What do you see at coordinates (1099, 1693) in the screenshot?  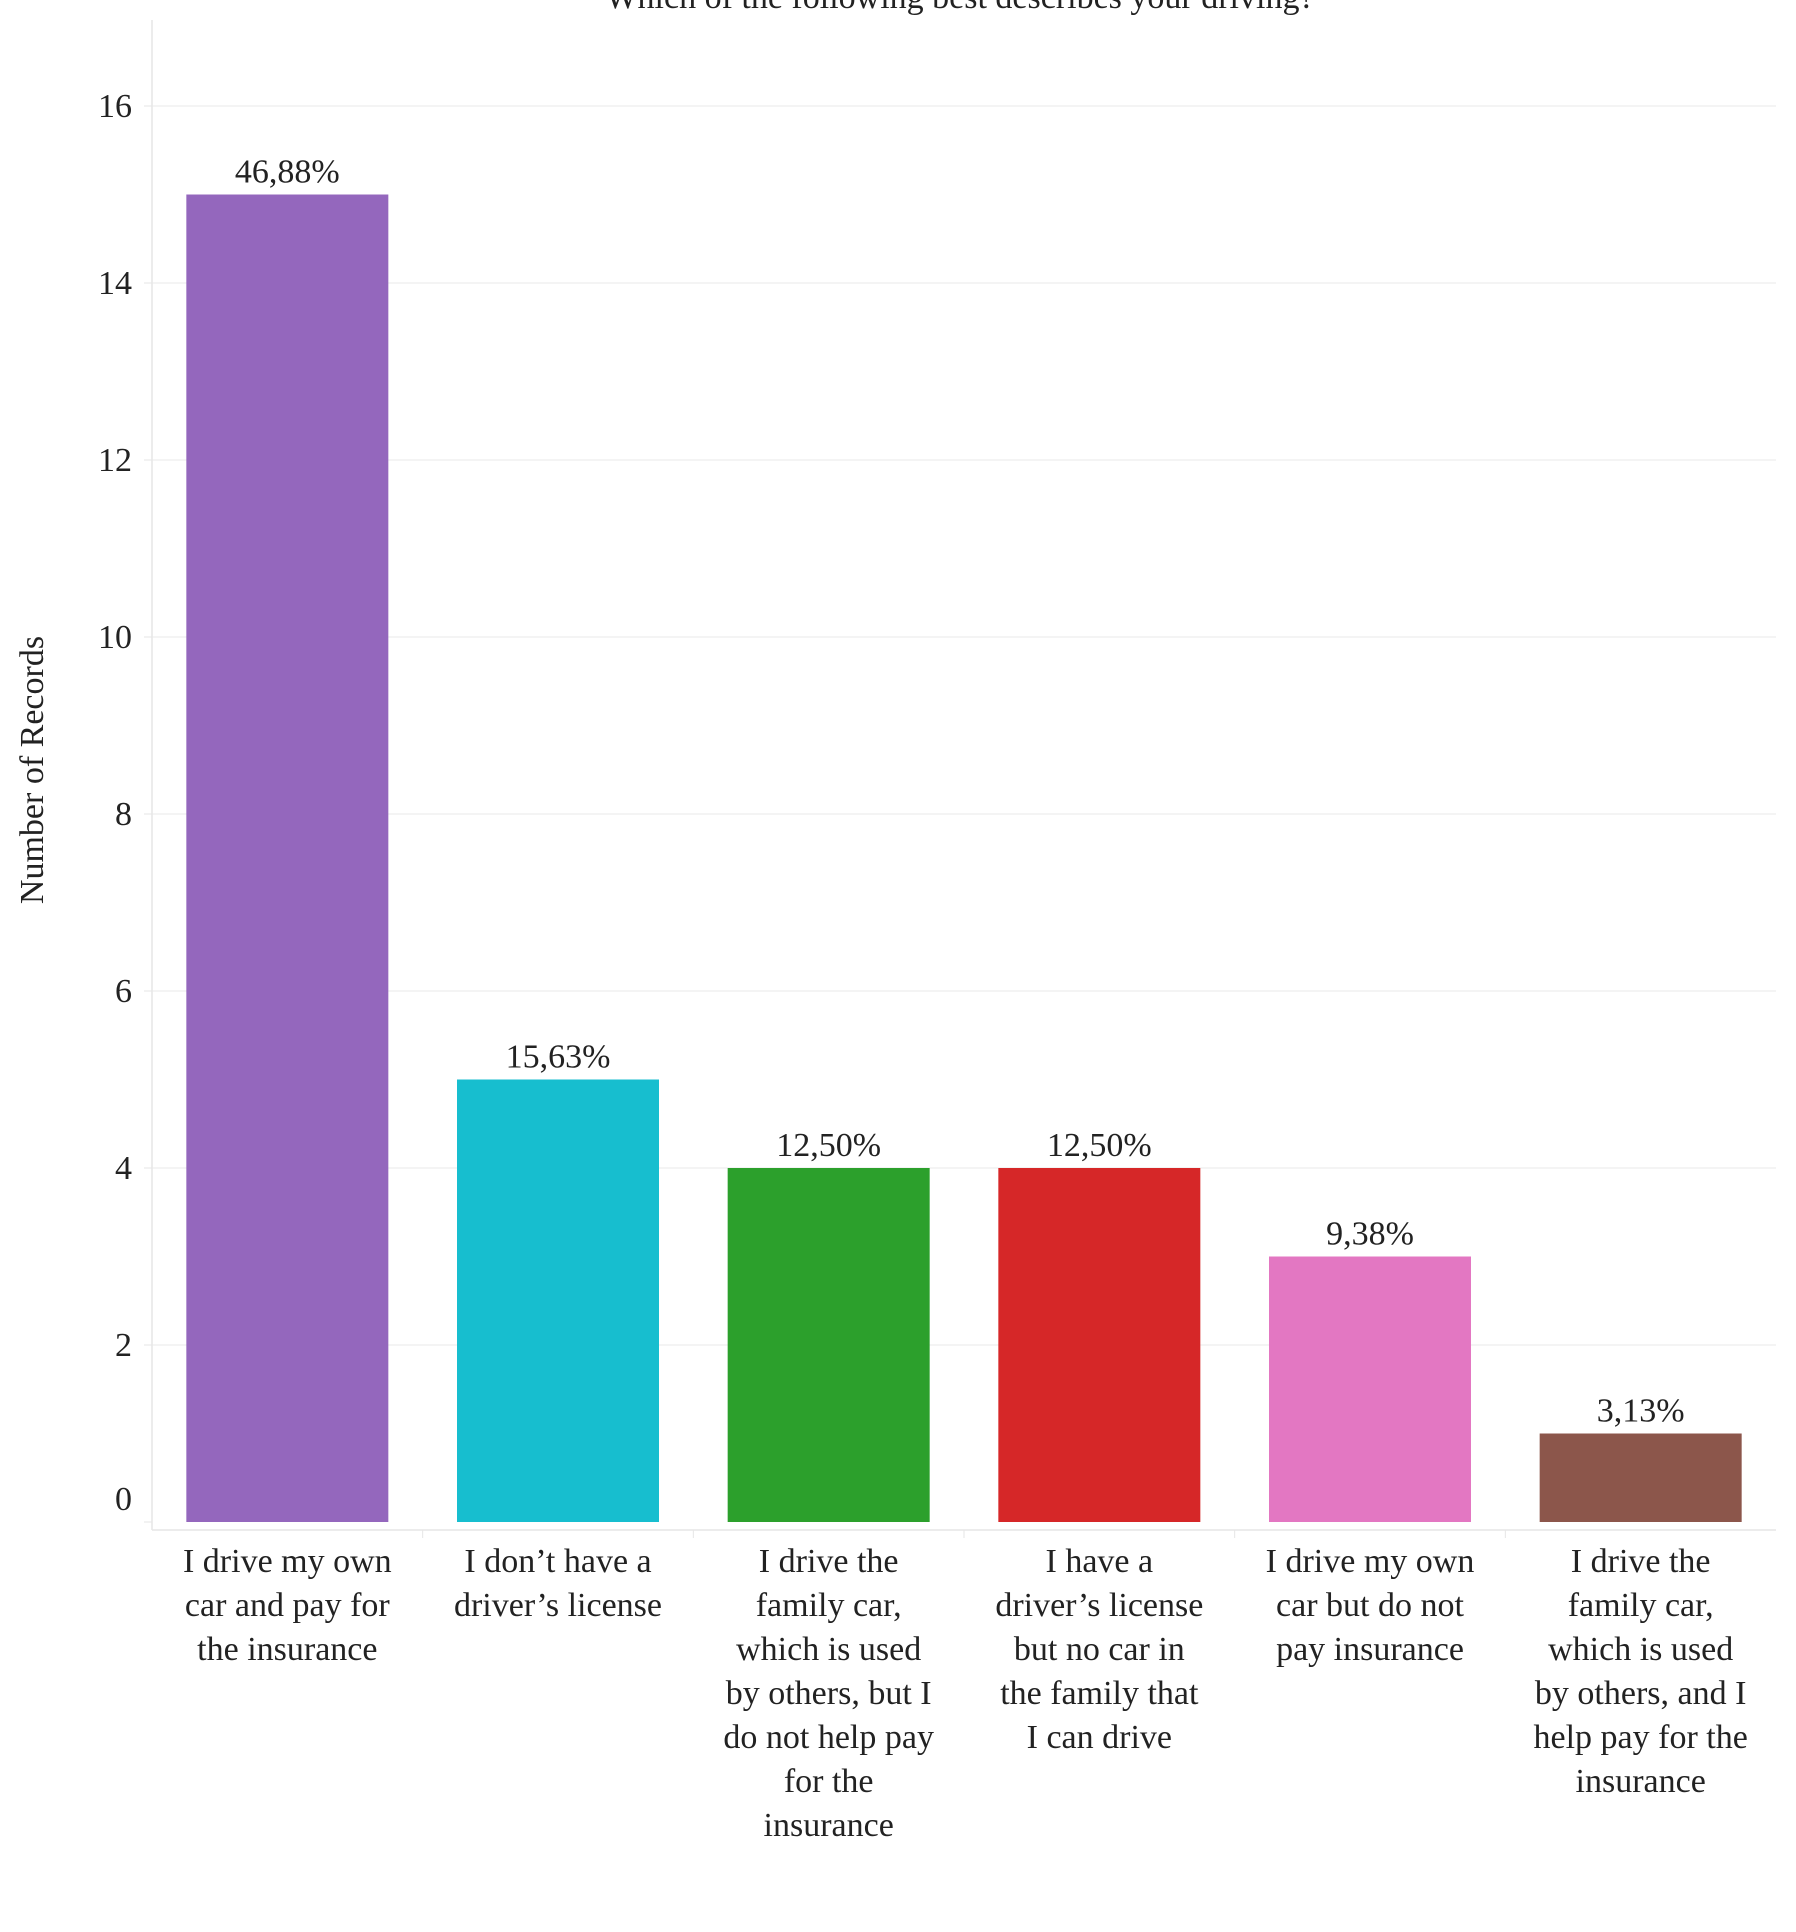 I see `x-tick-label-line: the family that` at bounding box center [1099, 1693].